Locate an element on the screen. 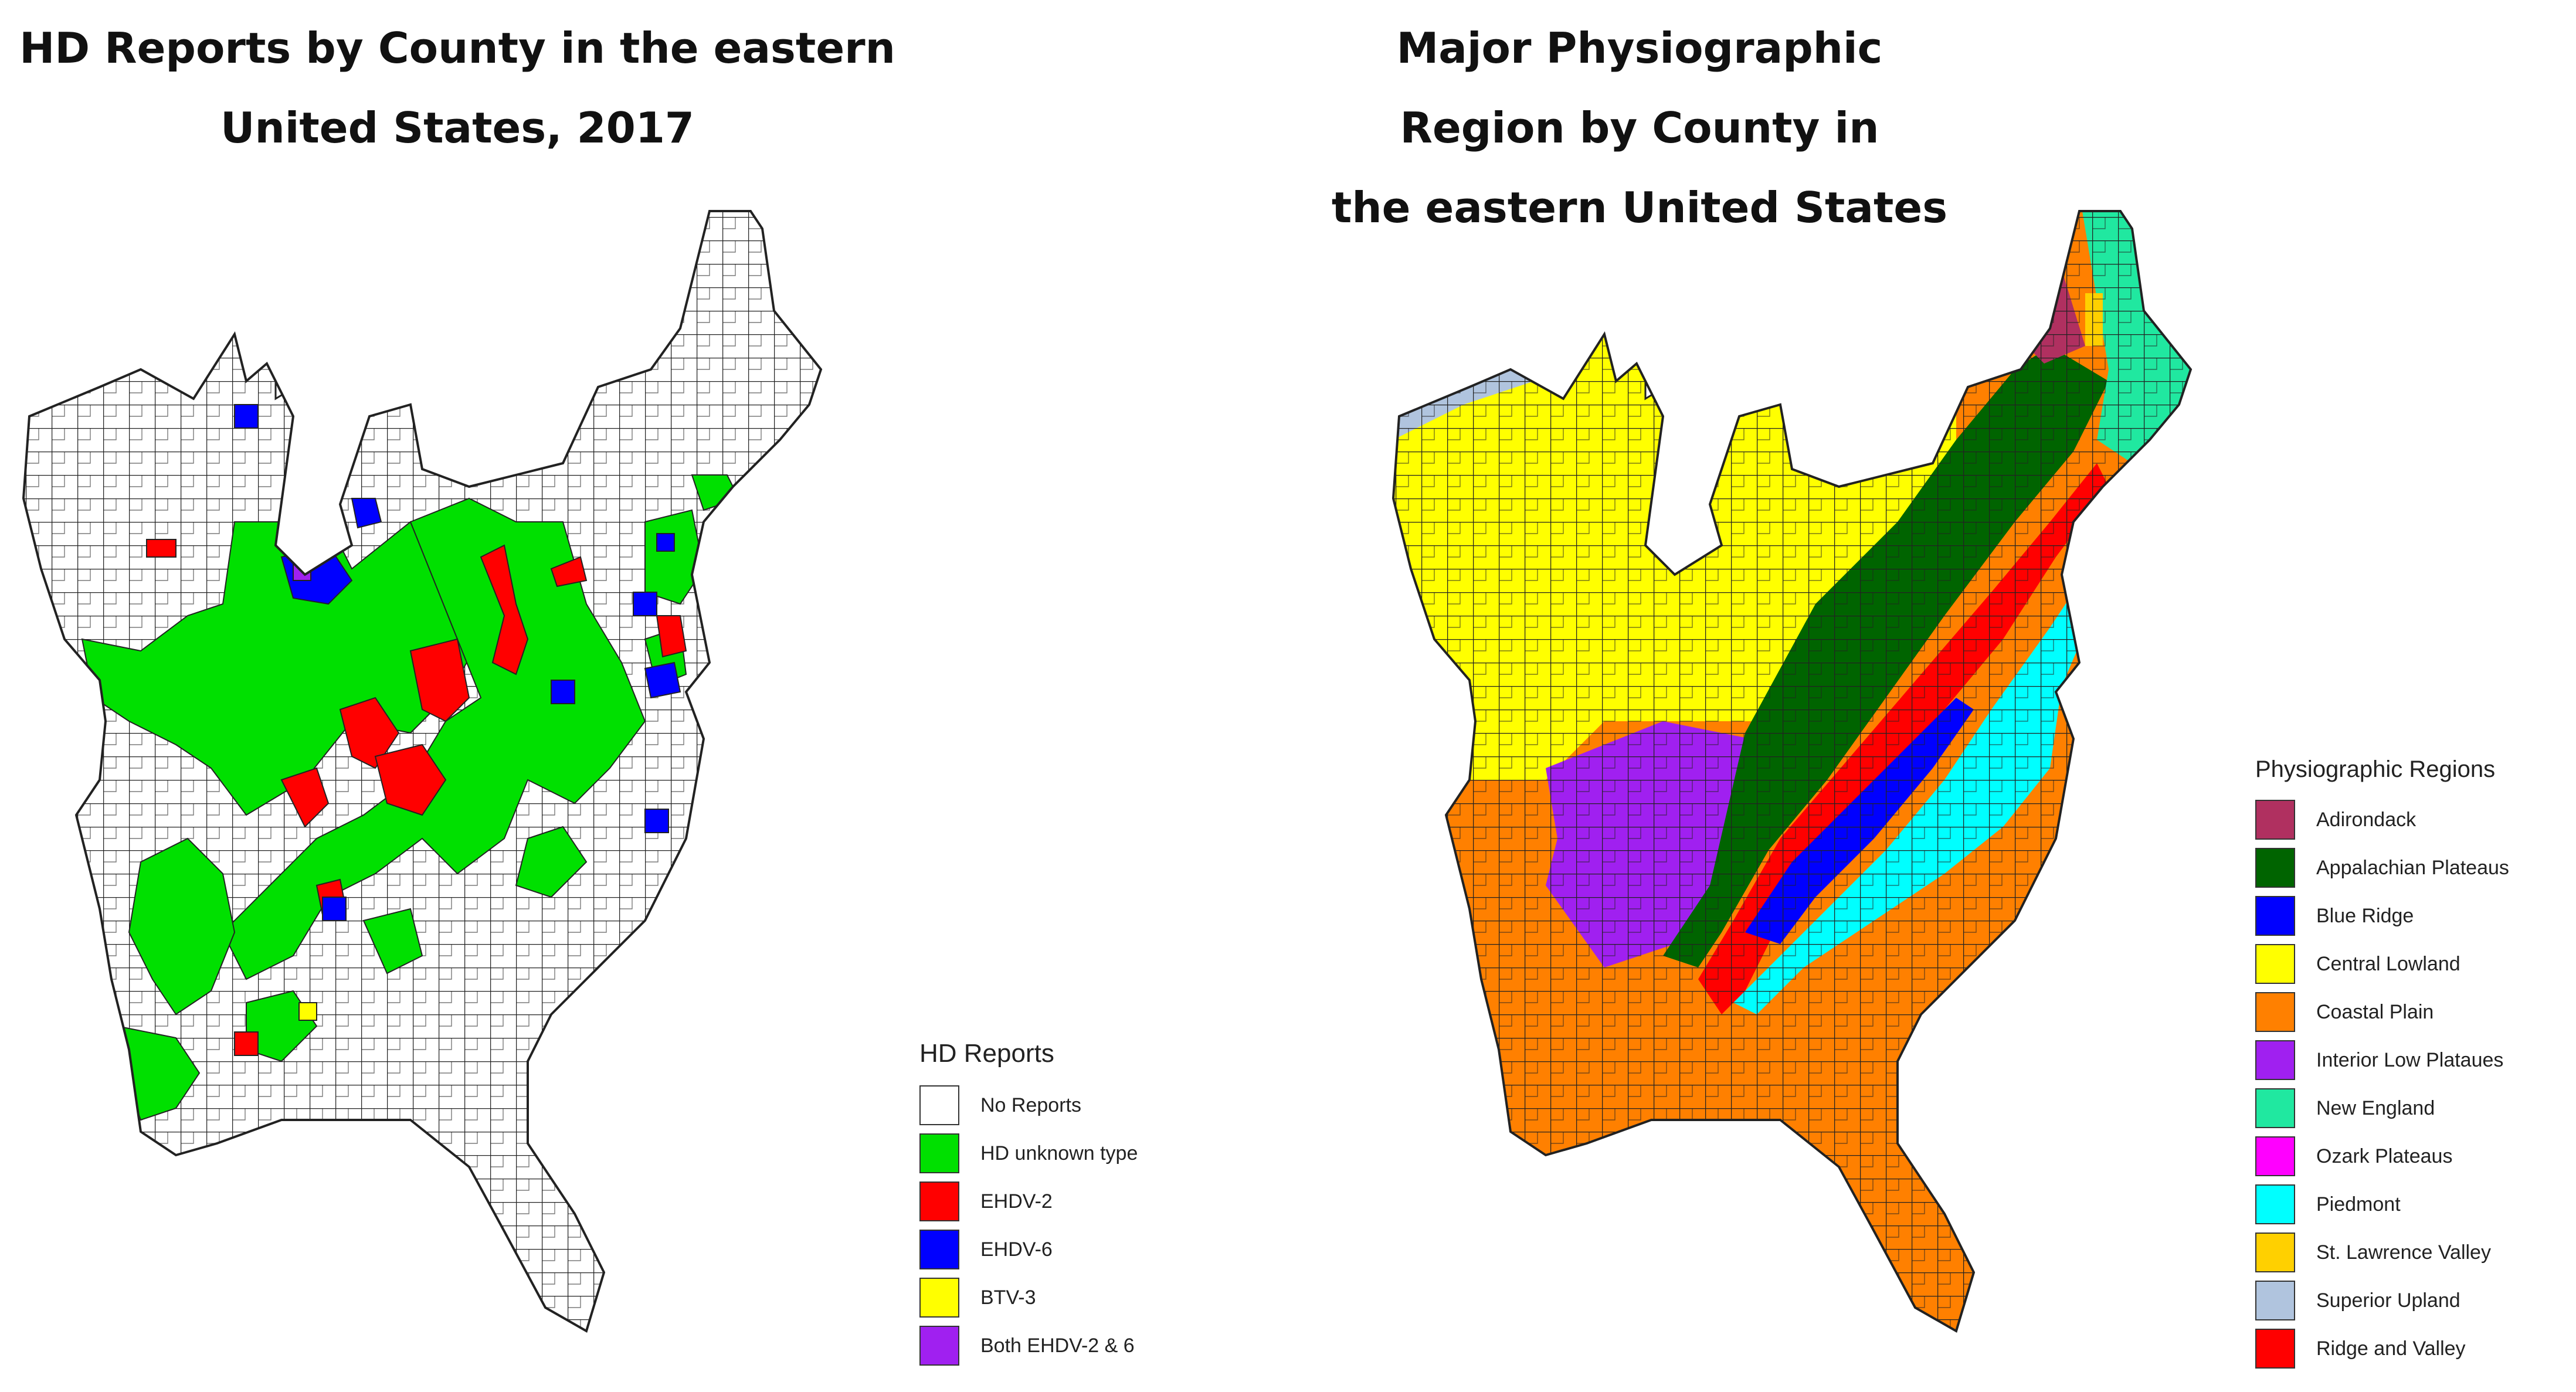 Image resolution: width=2576 pixels, height=1392 pixels. legend-label: Superior Upland is located at coordinates (2388, 1300).